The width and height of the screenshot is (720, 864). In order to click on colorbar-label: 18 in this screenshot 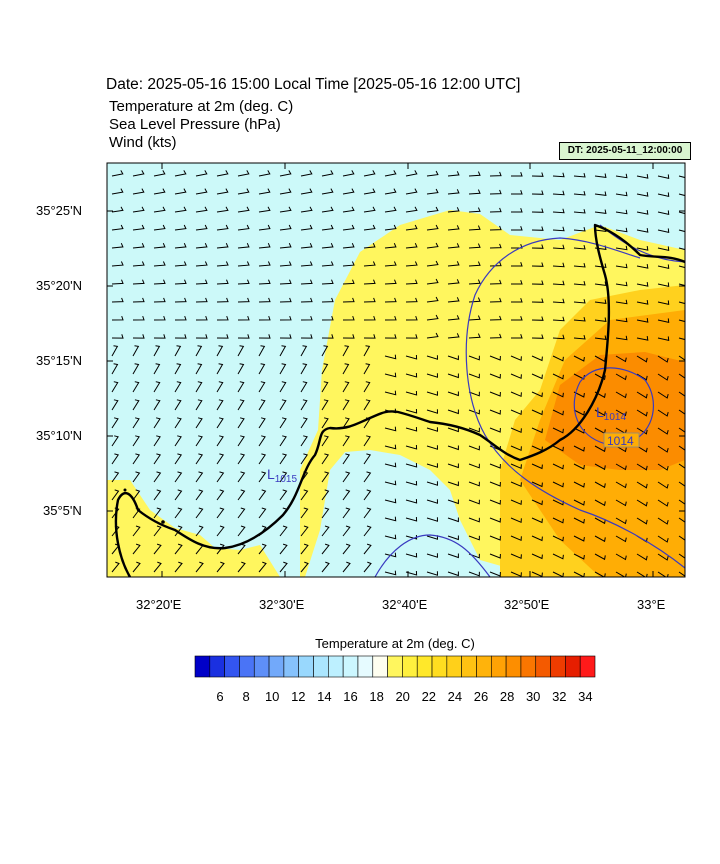, I will do `click(376, 696)`.